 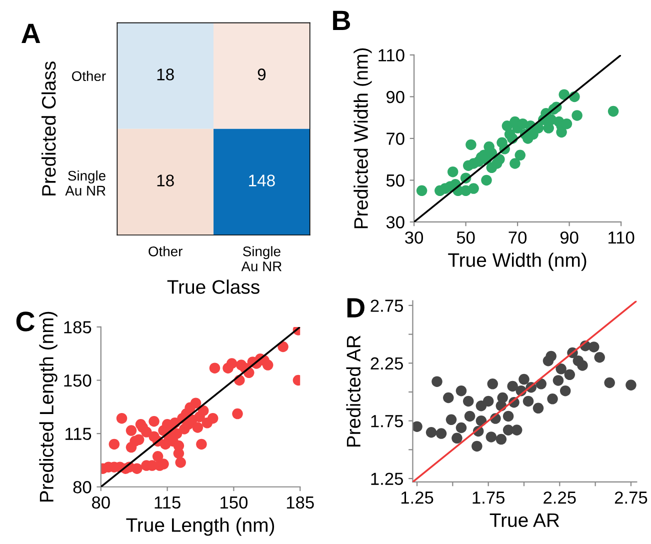 I want to click on data-label: 148, so click(x=262, y=180).